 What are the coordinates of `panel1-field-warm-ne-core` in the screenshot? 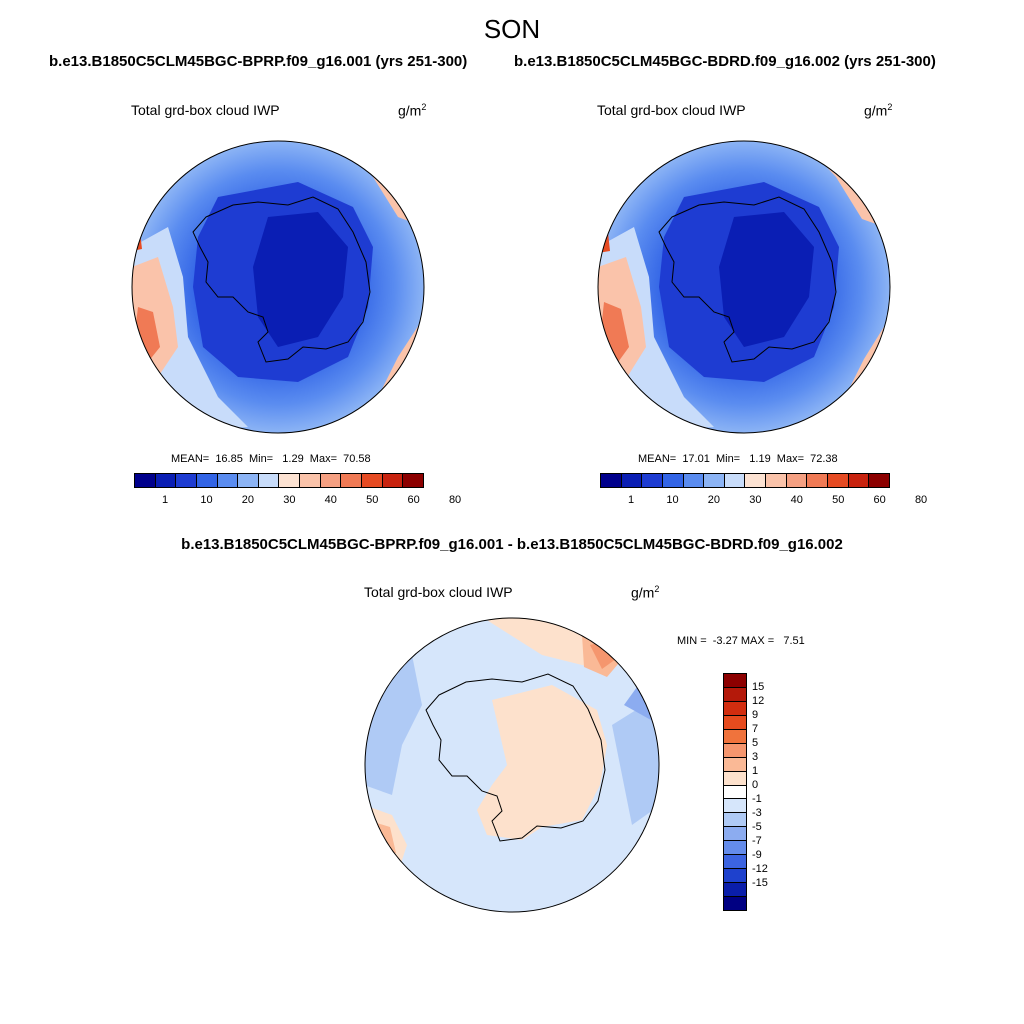 It's located at (398, 164).